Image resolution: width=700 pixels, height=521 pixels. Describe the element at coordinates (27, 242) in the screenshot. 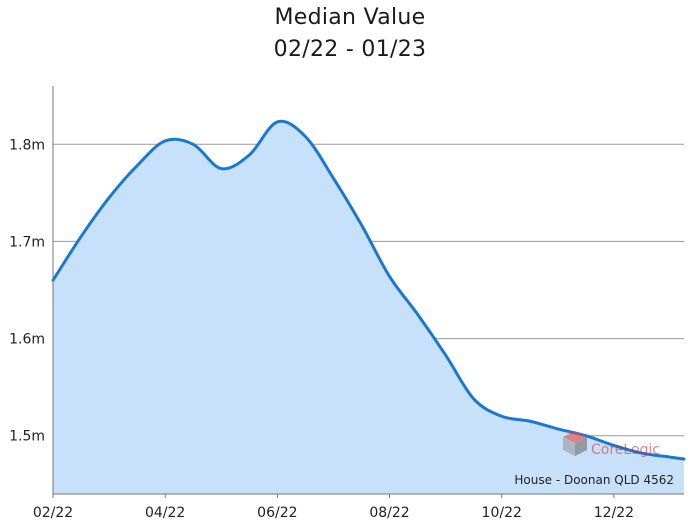

I see `y-tick-label: 1.7m` at that location.